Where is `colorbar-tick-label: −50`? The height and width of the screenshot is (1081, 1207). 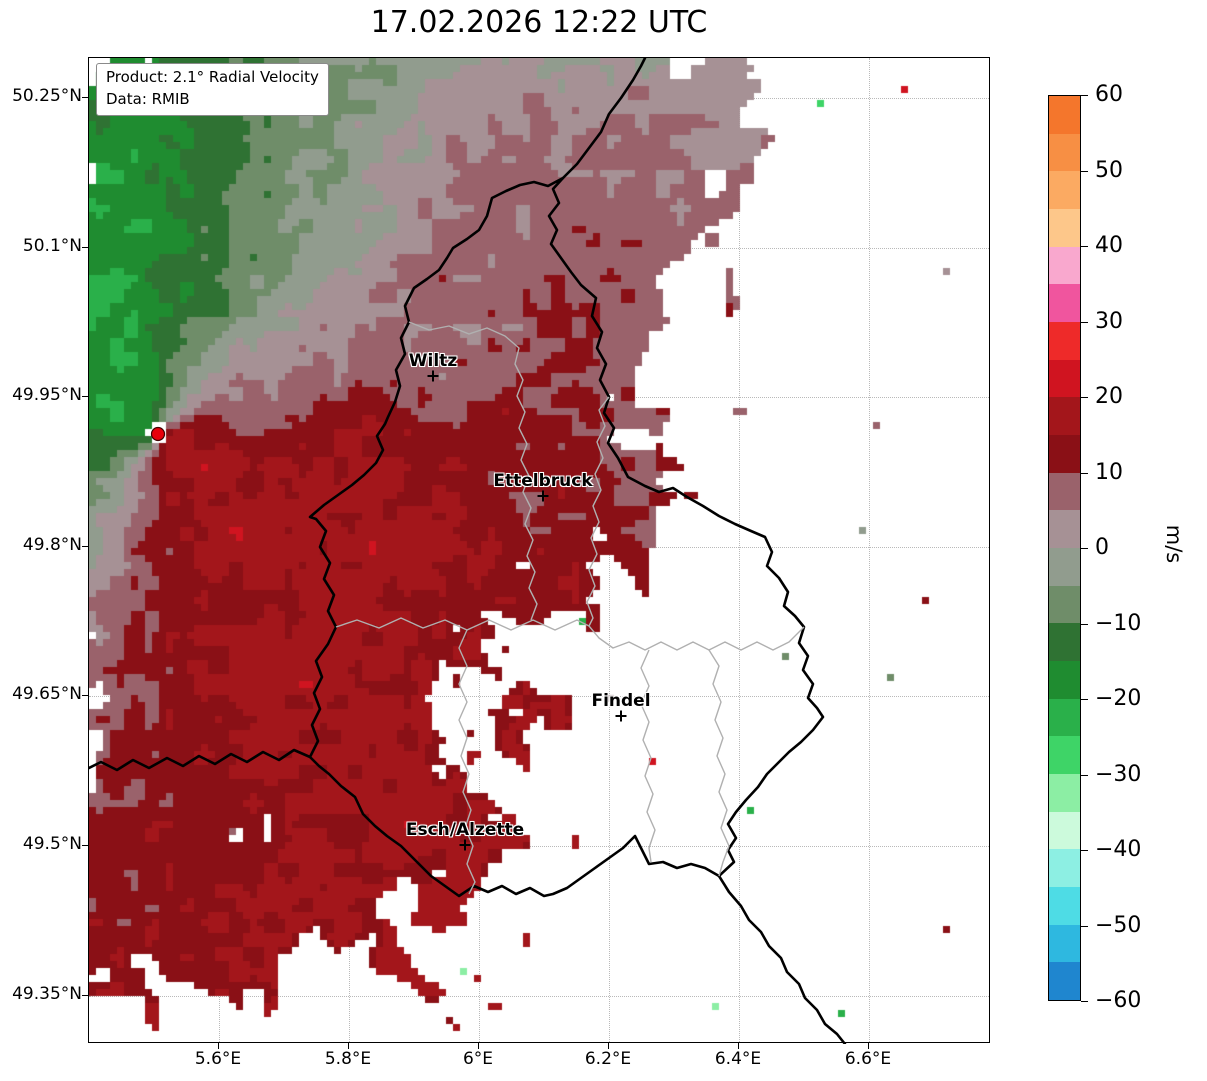
colorbar-tick-label: −50 is located at coordinates (1118, 925).